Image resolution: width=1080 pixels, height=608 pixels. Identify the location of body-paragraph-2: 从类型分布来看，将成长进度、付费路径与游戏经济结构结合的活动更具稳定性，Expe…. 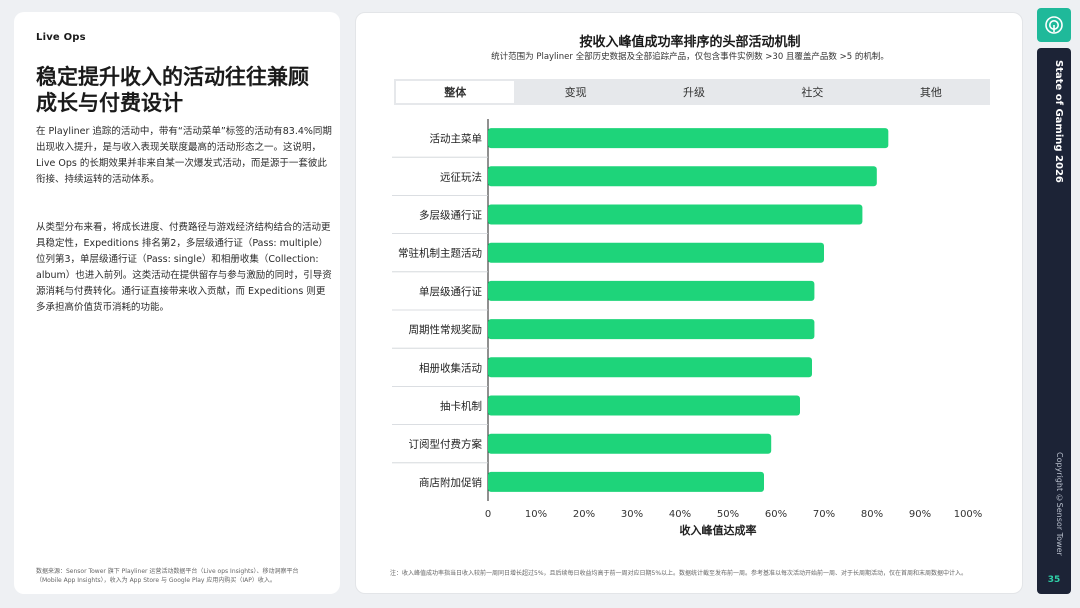
(185, 268).